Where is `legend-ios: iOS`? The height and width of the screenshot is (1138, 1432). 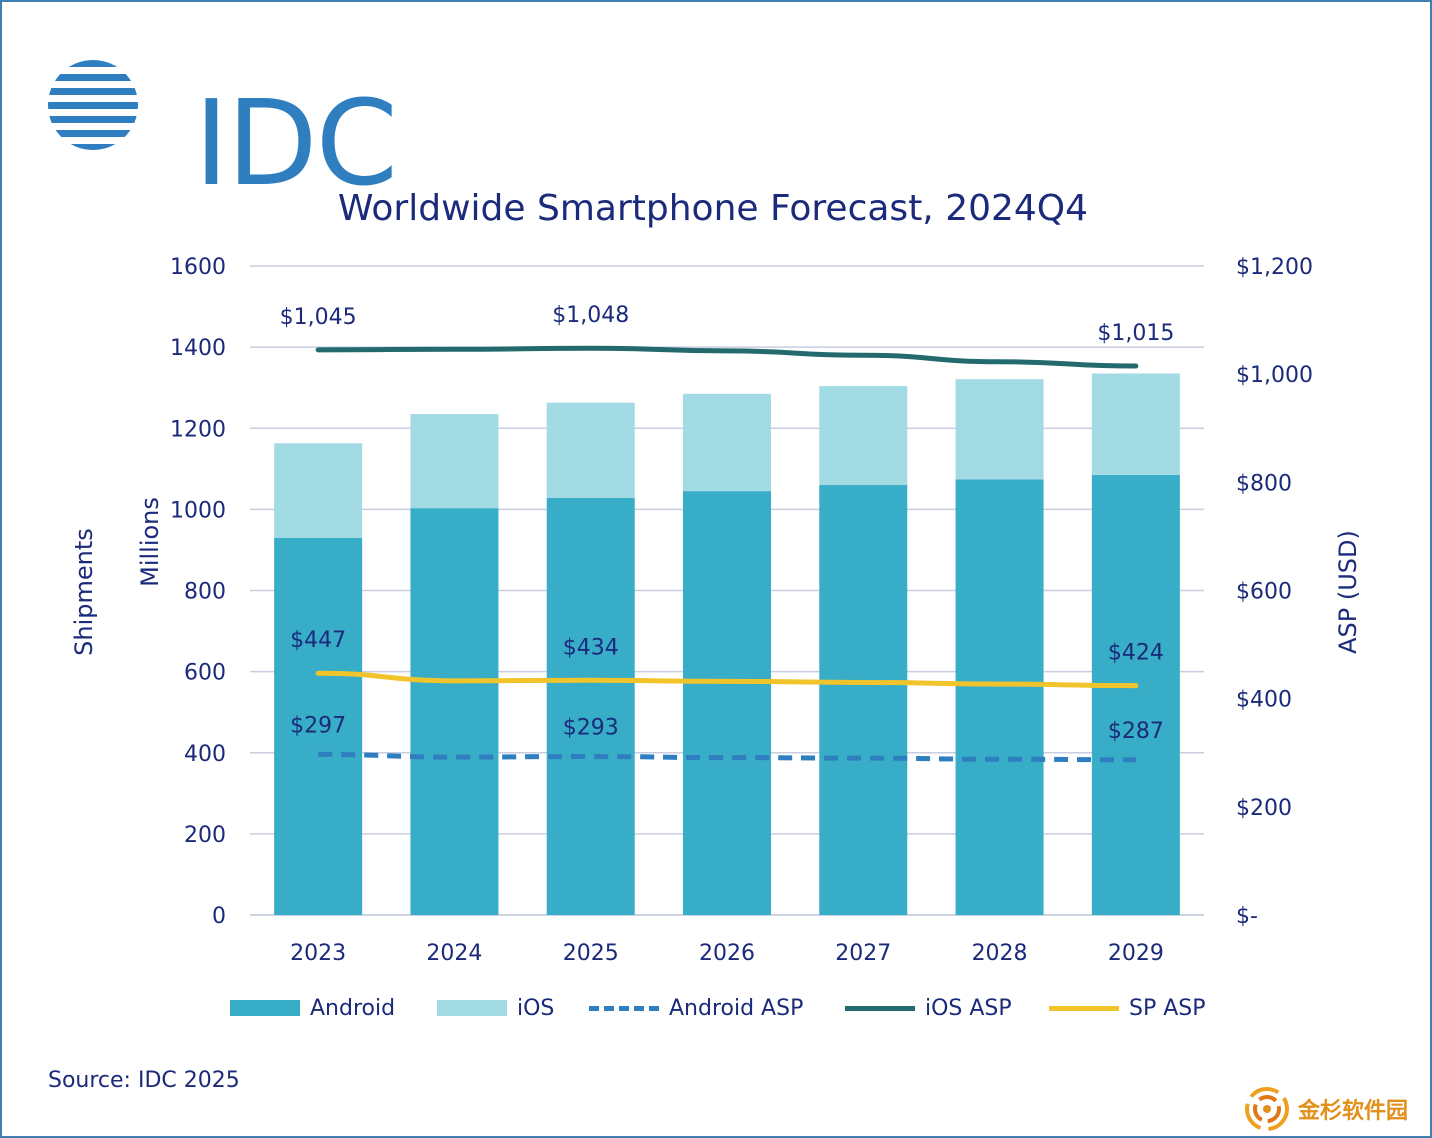 legend-ios: iOS is located at coordinates (495, 1008).